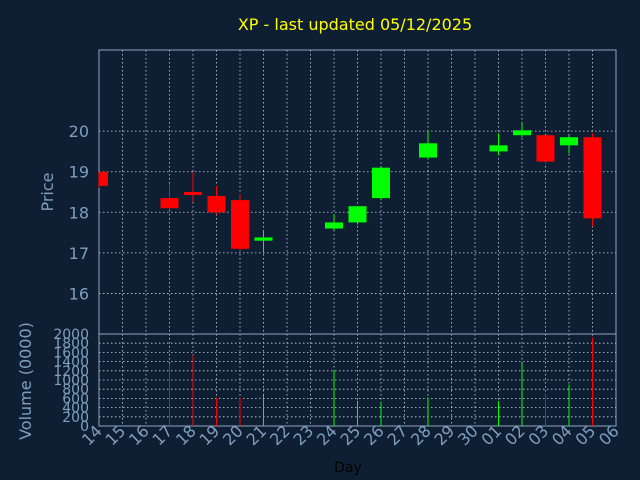 This screenshot has height=480, width=640. I want to click on volume-tick-label: 600, so click(75, 399).